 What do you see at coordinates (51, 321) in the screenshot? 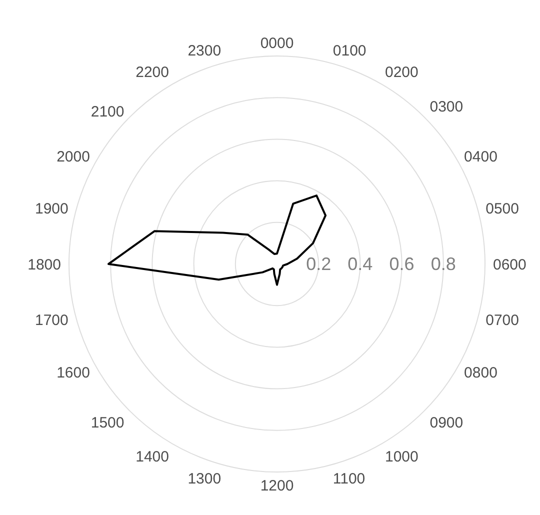
I see `spoke-label: 1700` at bounding box center [51, 321].